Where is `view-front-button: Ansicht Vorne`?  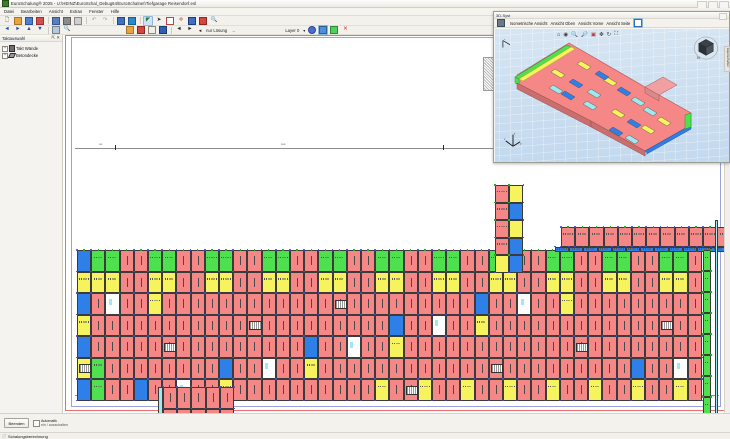 view-front-button: Ansicht Vorne is located at coordinates (591, 23).